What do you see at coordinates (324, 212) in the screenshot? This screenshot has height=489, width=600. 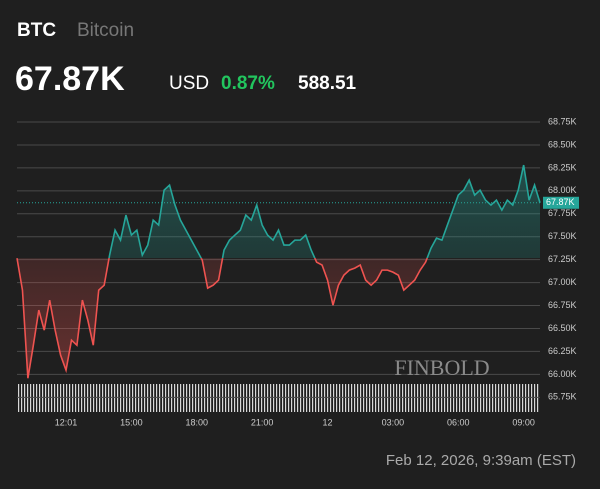 I see `area-up` at bounding box center [324, 212].